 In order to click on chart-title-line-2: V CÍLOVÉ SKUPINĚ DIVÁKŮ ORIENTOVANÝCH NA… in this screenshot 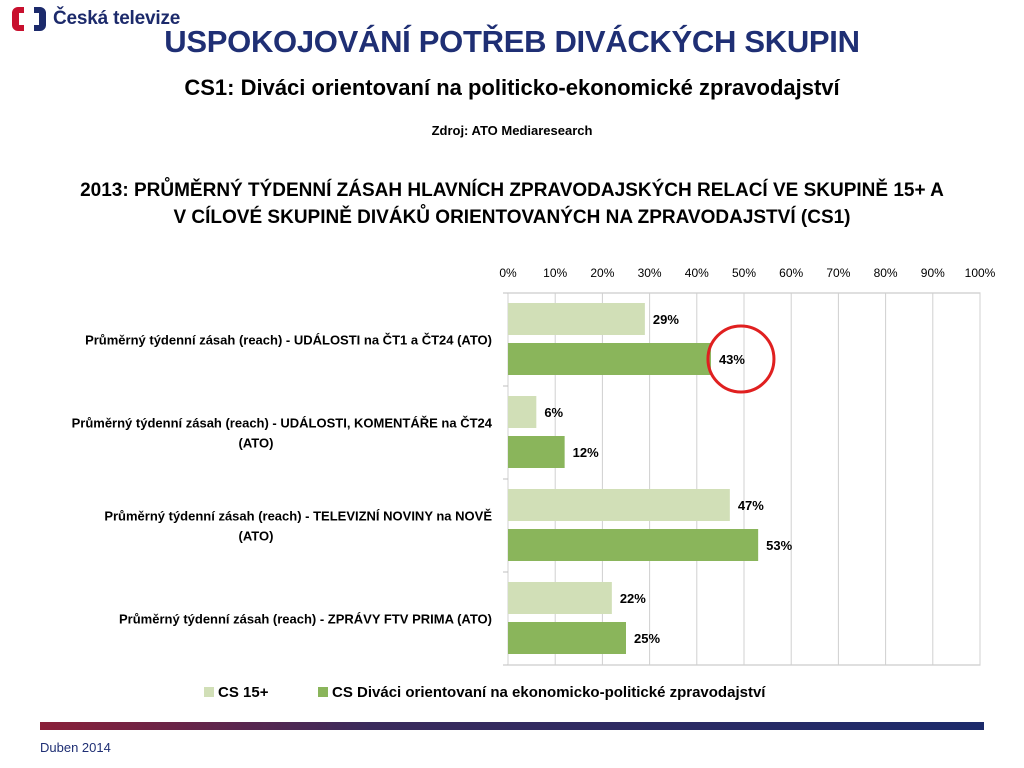, I will do `click(512, 217)`.